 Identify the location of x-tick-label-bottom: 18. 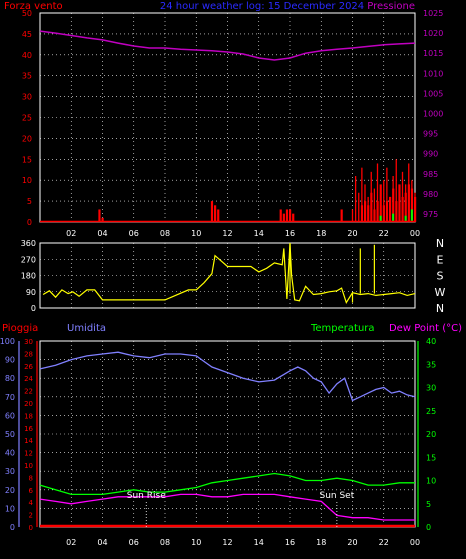
(321, 542).